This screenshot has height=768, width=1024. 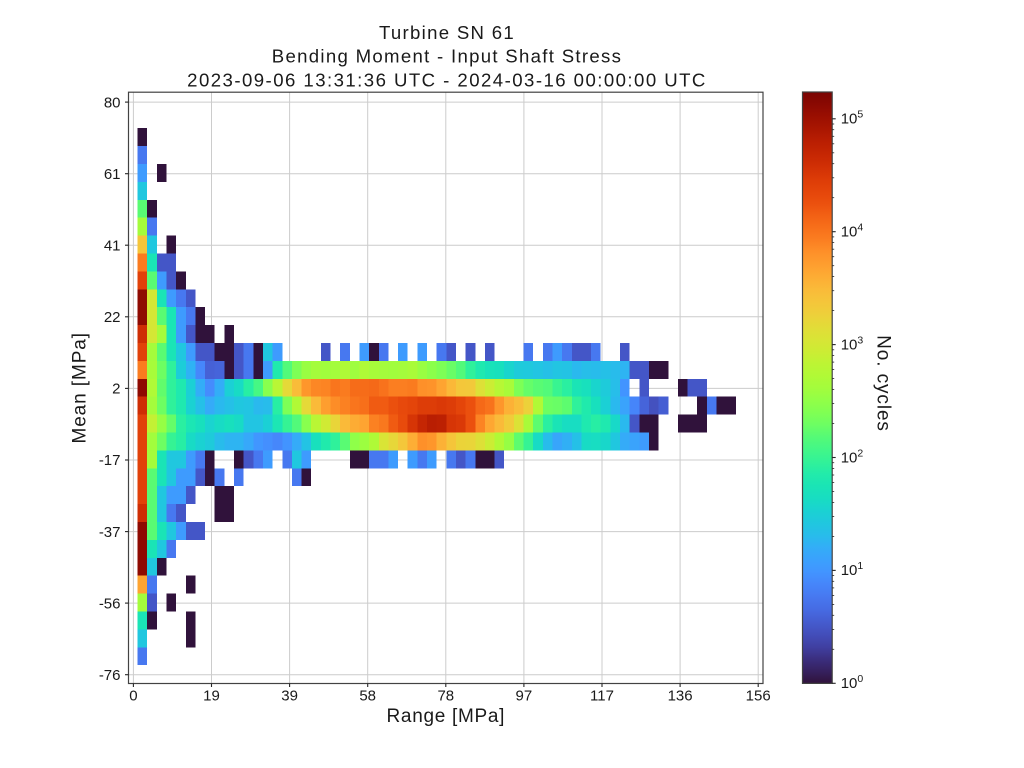 I want to click on svg-text: 22, so click(x=112, y=317).